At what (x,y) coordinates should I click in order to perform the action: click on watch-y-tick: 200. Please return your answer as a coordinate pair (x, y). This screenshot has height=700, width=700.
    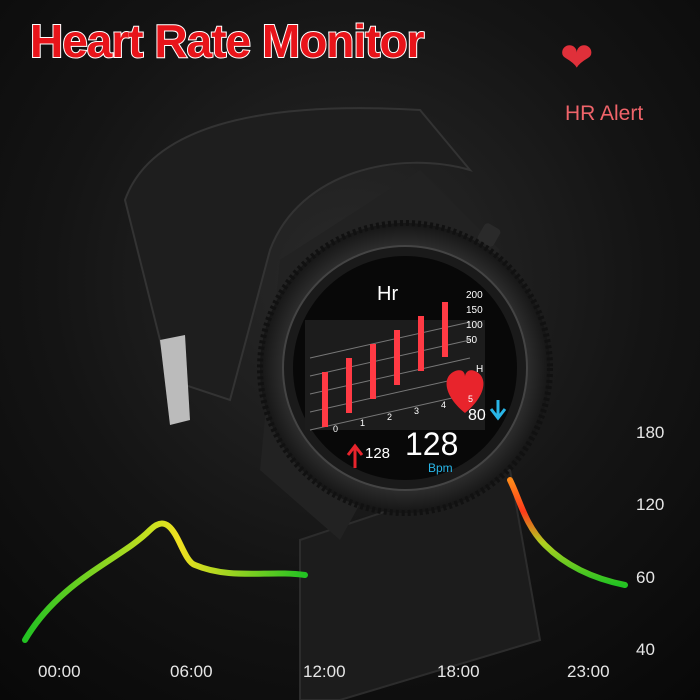
    Looking at the image, I should click on (474, 295).